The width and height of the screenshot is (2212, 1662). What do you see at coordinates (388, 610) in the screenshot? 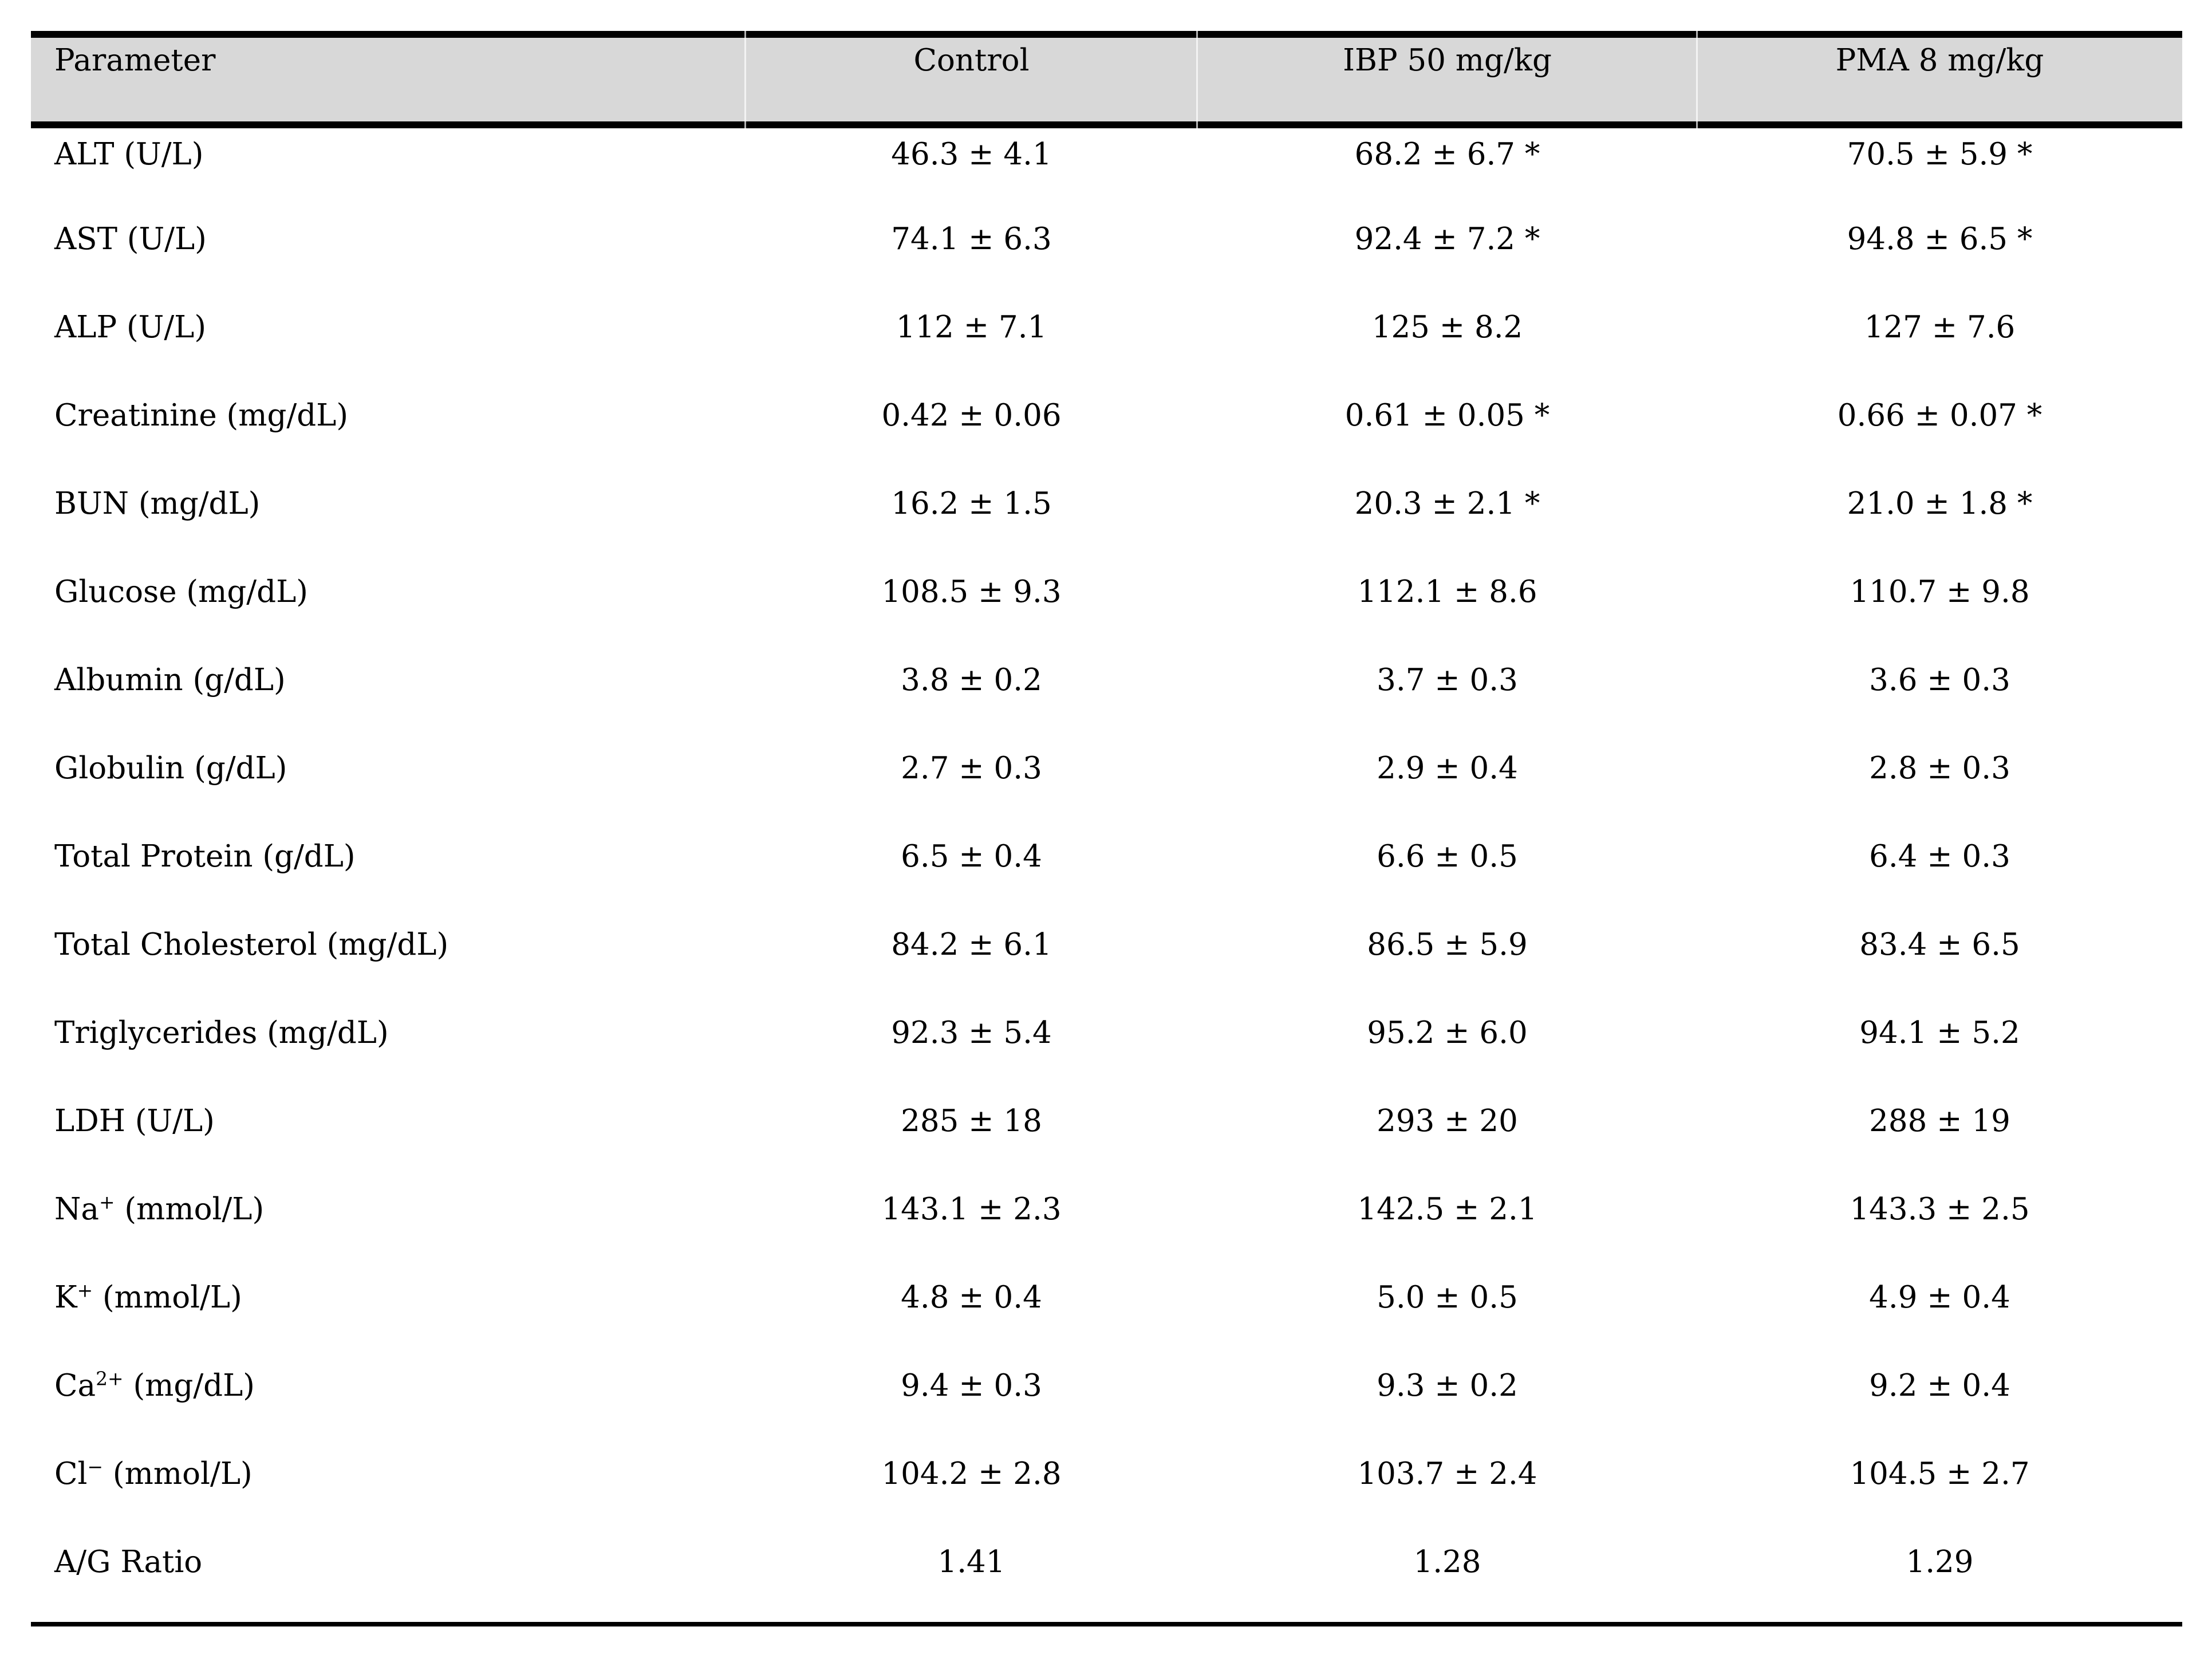
I see `parameter-cell: Glucose (mg/dL)` at bounding box center [388, 610].